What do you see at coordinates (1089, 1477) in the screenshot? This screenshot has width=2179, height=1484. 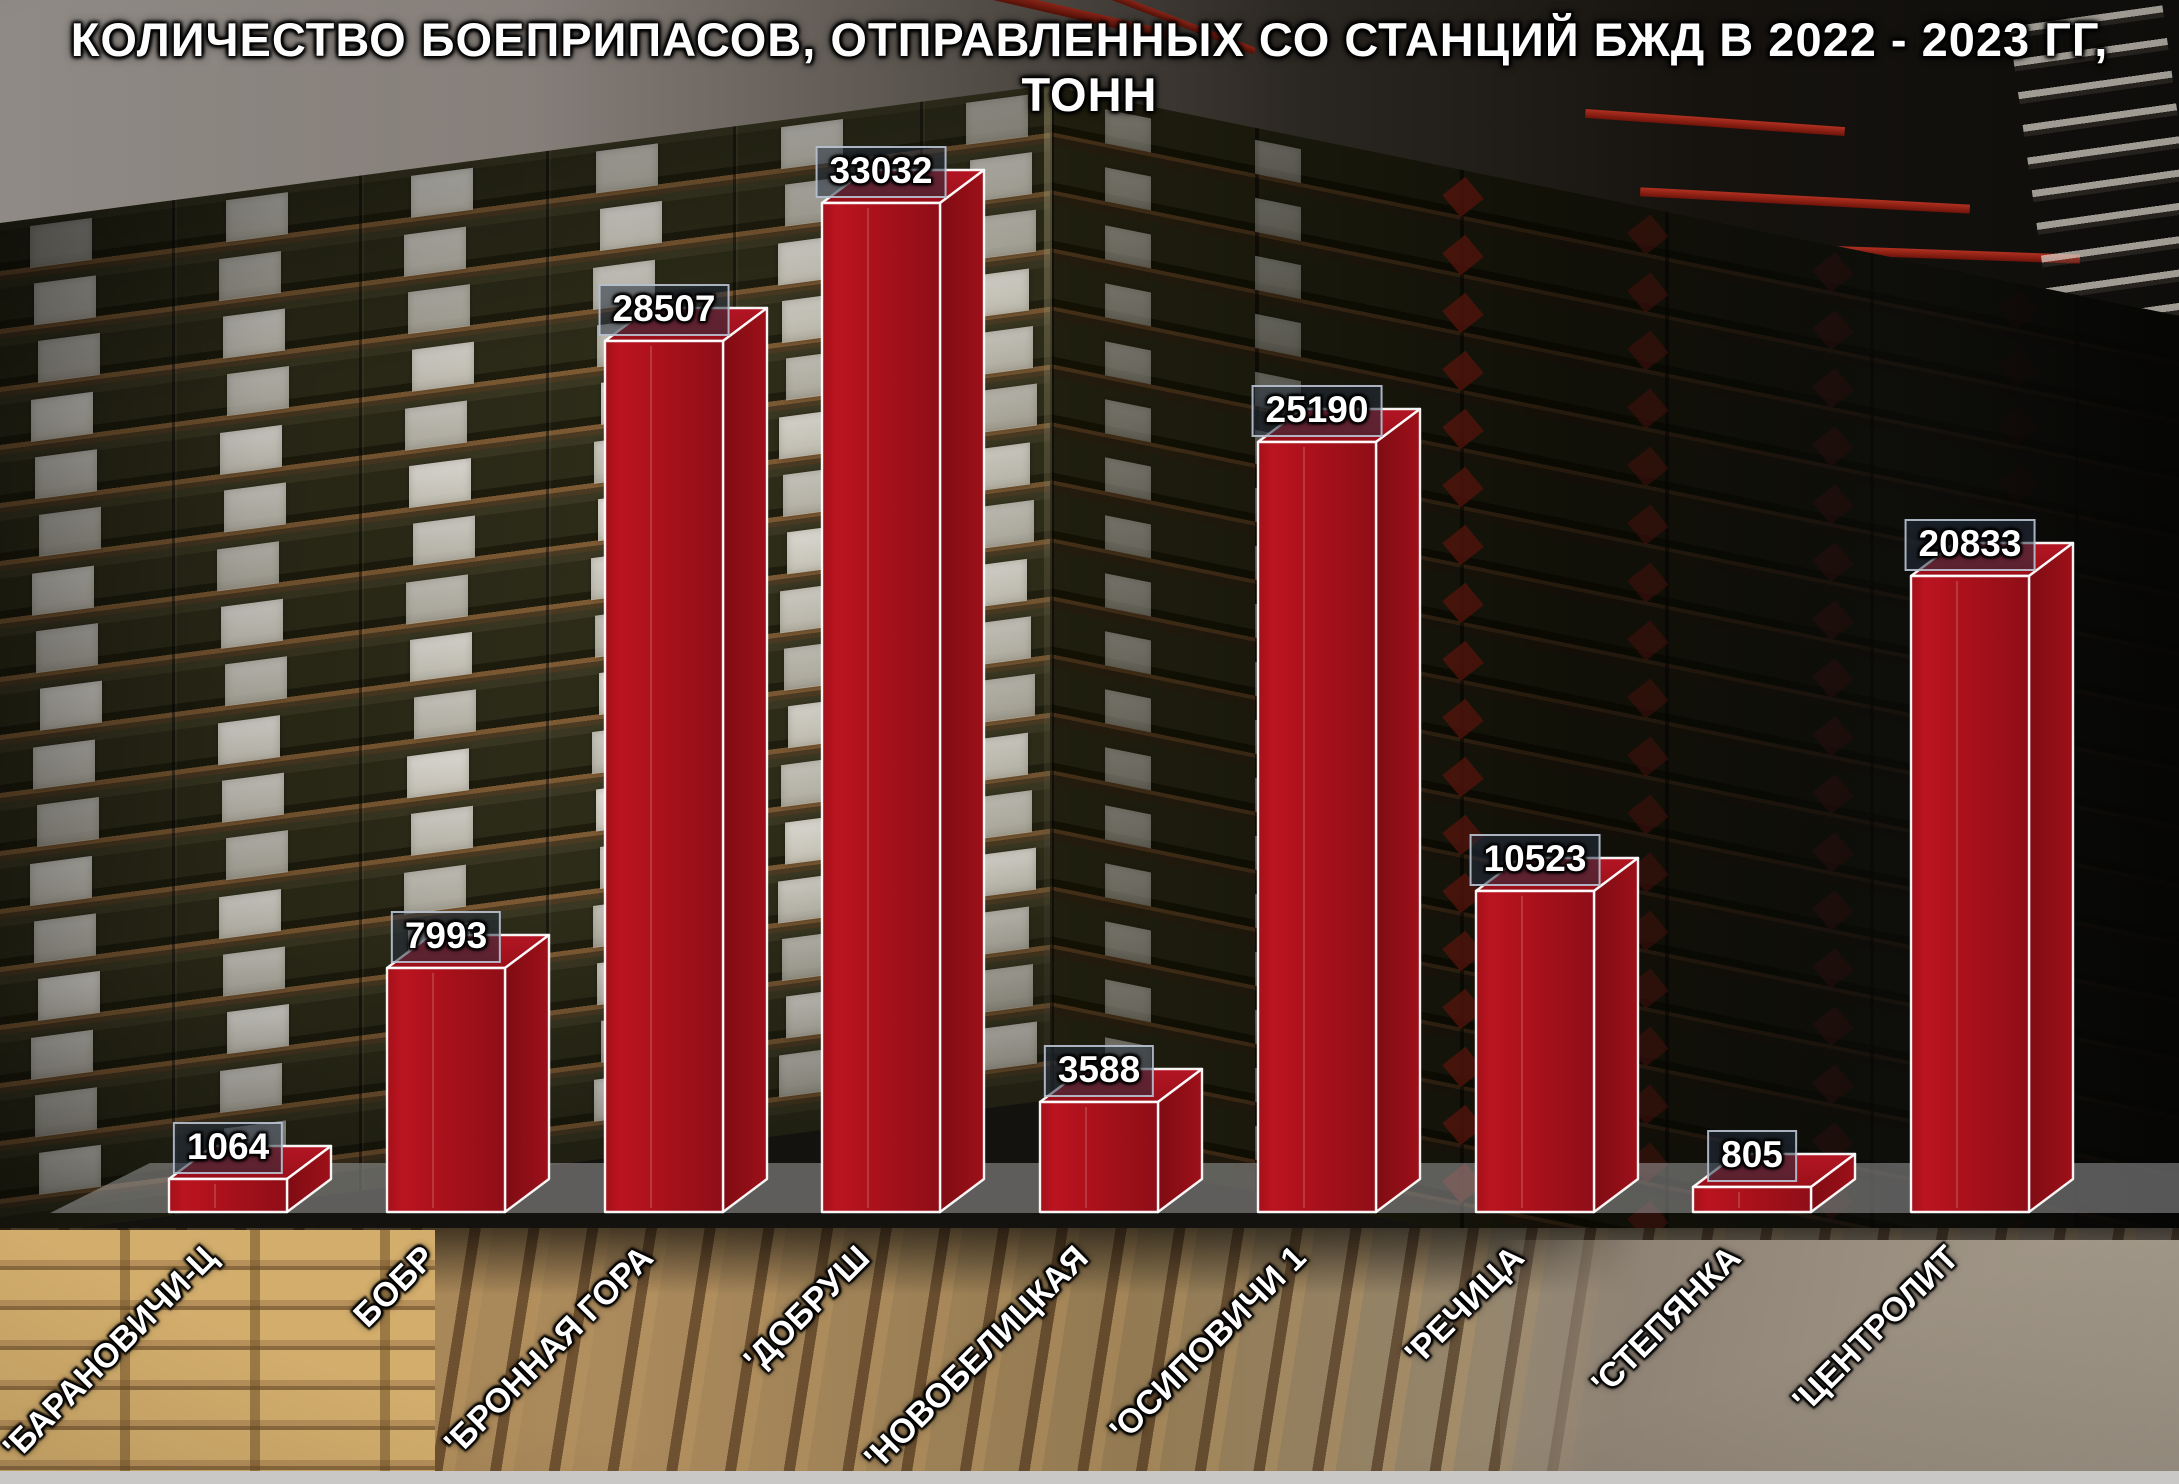 I see `bottom-border-strip` at bounding box center [1089, 1477].